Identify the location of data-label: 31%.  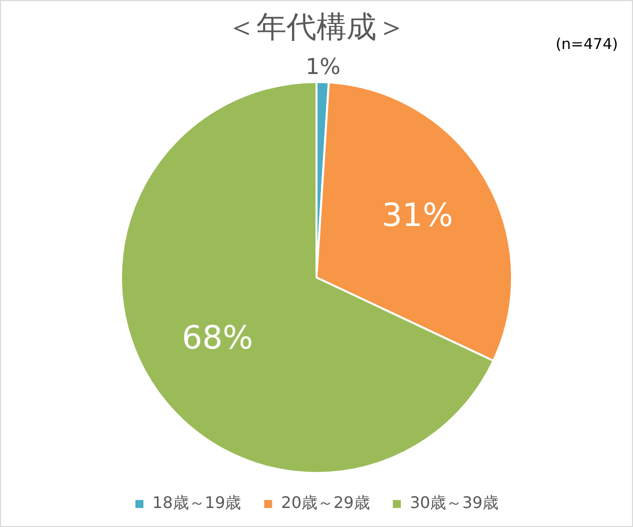
(418, 215).